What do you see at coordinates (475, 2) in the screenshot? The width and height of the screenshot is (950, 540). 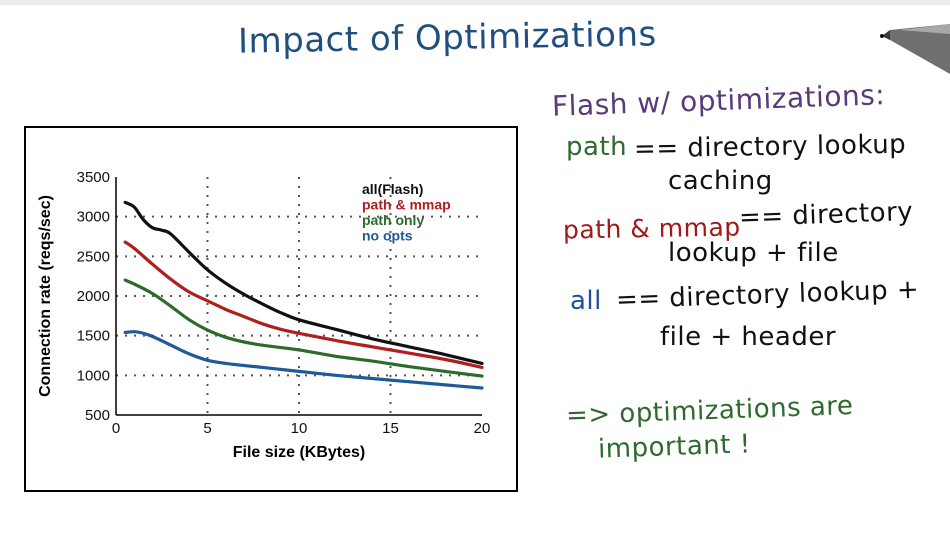 I see `top-border` at bounding box center [475, 2].